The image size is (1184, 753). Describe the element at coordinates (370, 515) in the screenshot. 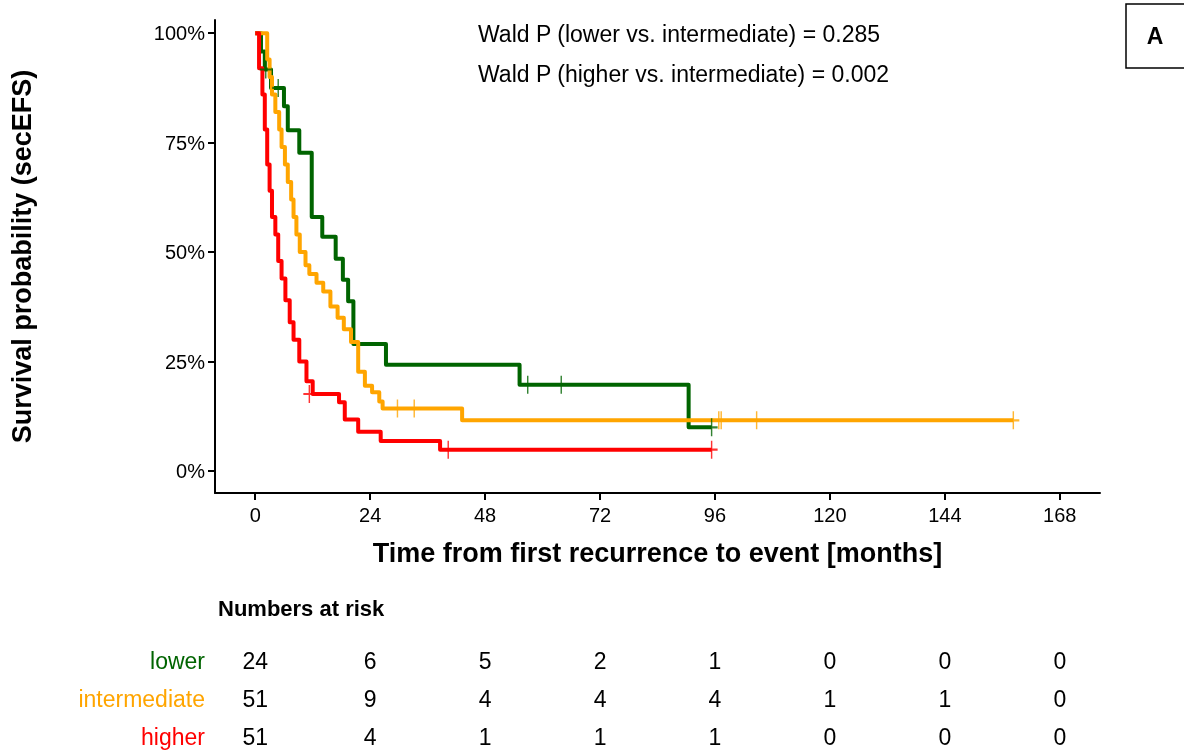

I see `x-tick-label: 24` at that location.